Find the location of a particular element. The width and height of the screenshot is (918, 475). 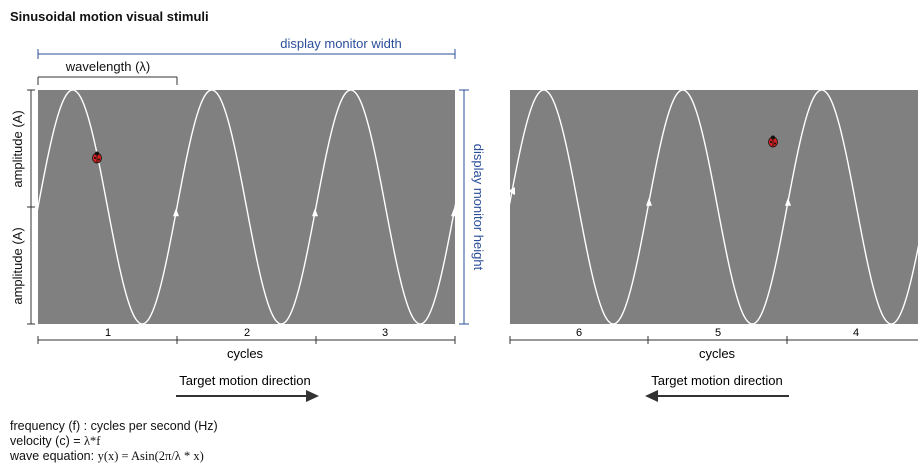

cycle-label: 6 is located at coordinates (579, 333).